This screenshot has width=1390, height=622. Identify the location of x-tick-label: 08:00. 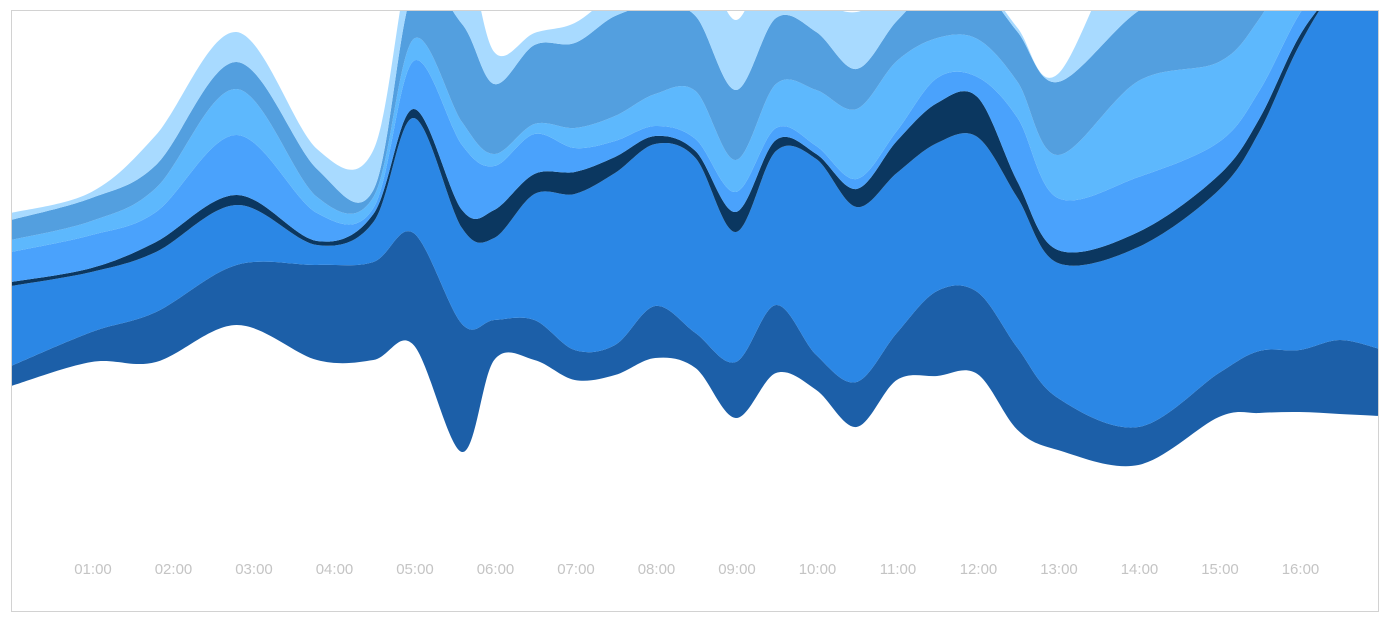
(657, 569).